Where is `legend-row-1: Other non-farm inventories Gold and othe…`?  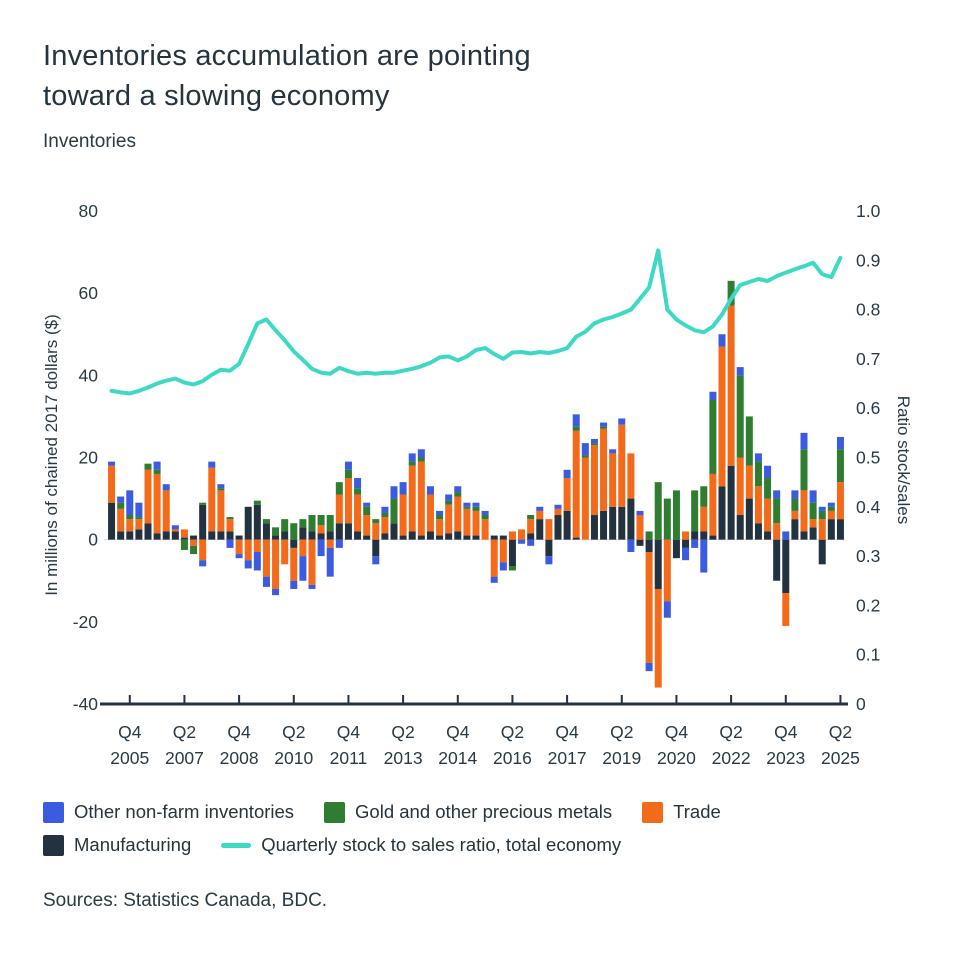
legend-row-1: Other non-farm inventories Gold and othe… is located at coordinates (397, 812).